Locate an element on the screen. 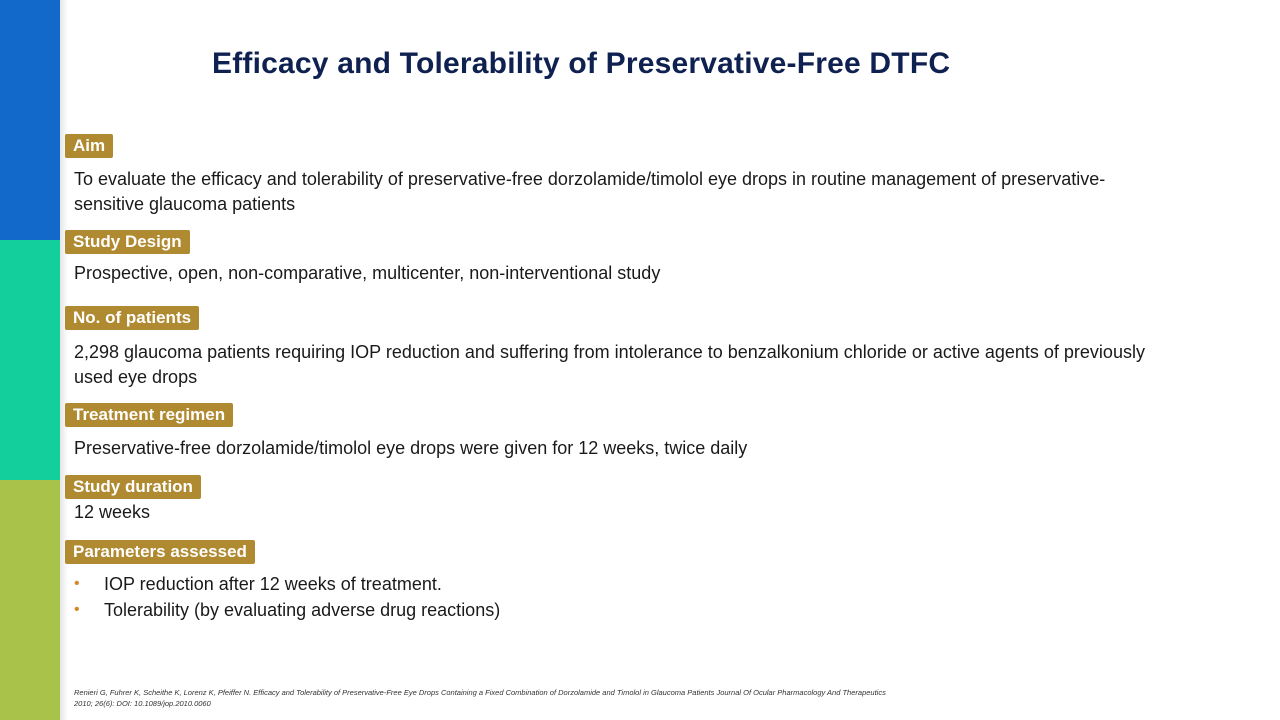 The width and height of the screenshot is (1280, 720). patients-label: No. of patients is located at coordinates (132, 318).